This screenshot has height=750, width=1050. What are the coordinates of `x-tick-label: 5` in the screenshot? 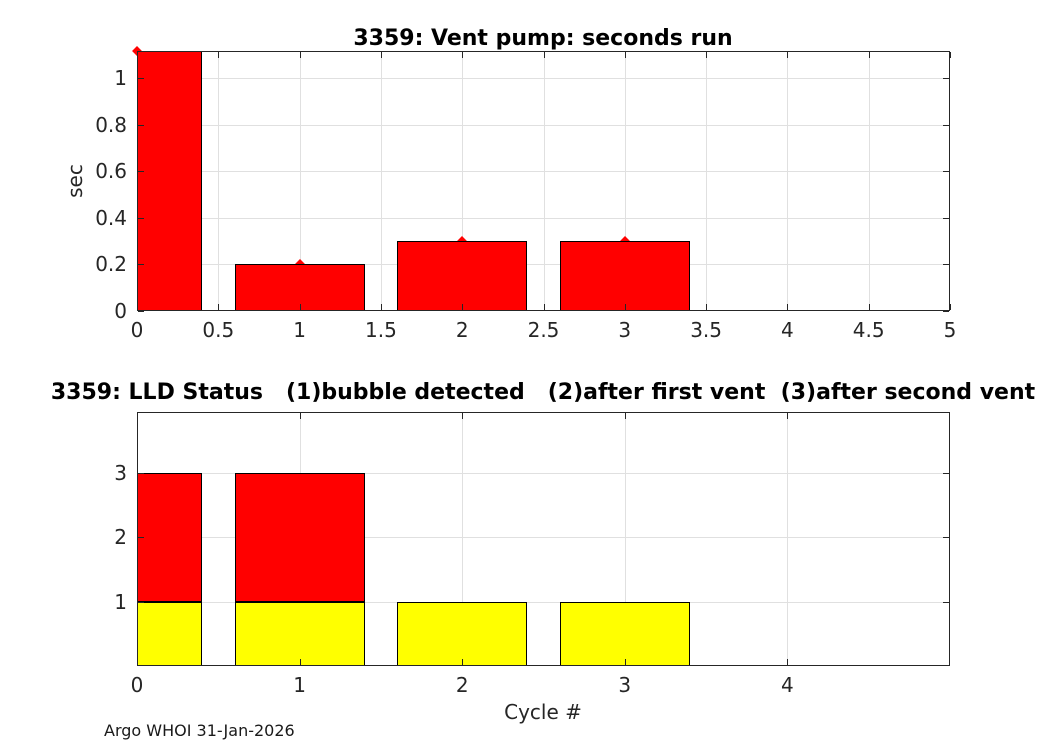 It's located at (950, 330).